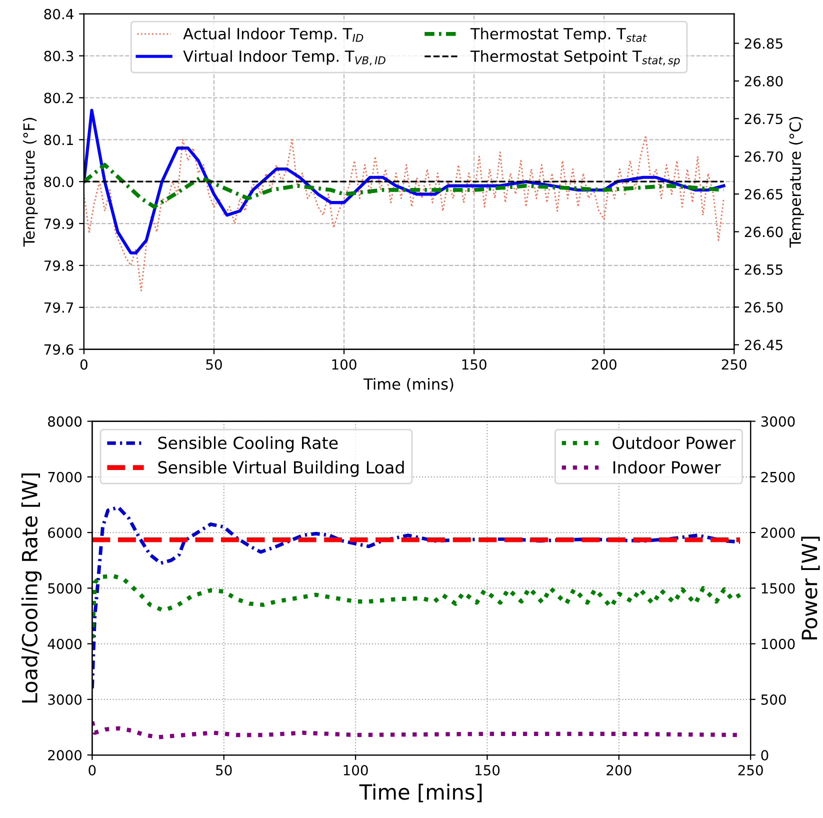 The width and height of the screenshot is (823, 818). I want to click on y-tick-label: 6000, so click(65, 532).